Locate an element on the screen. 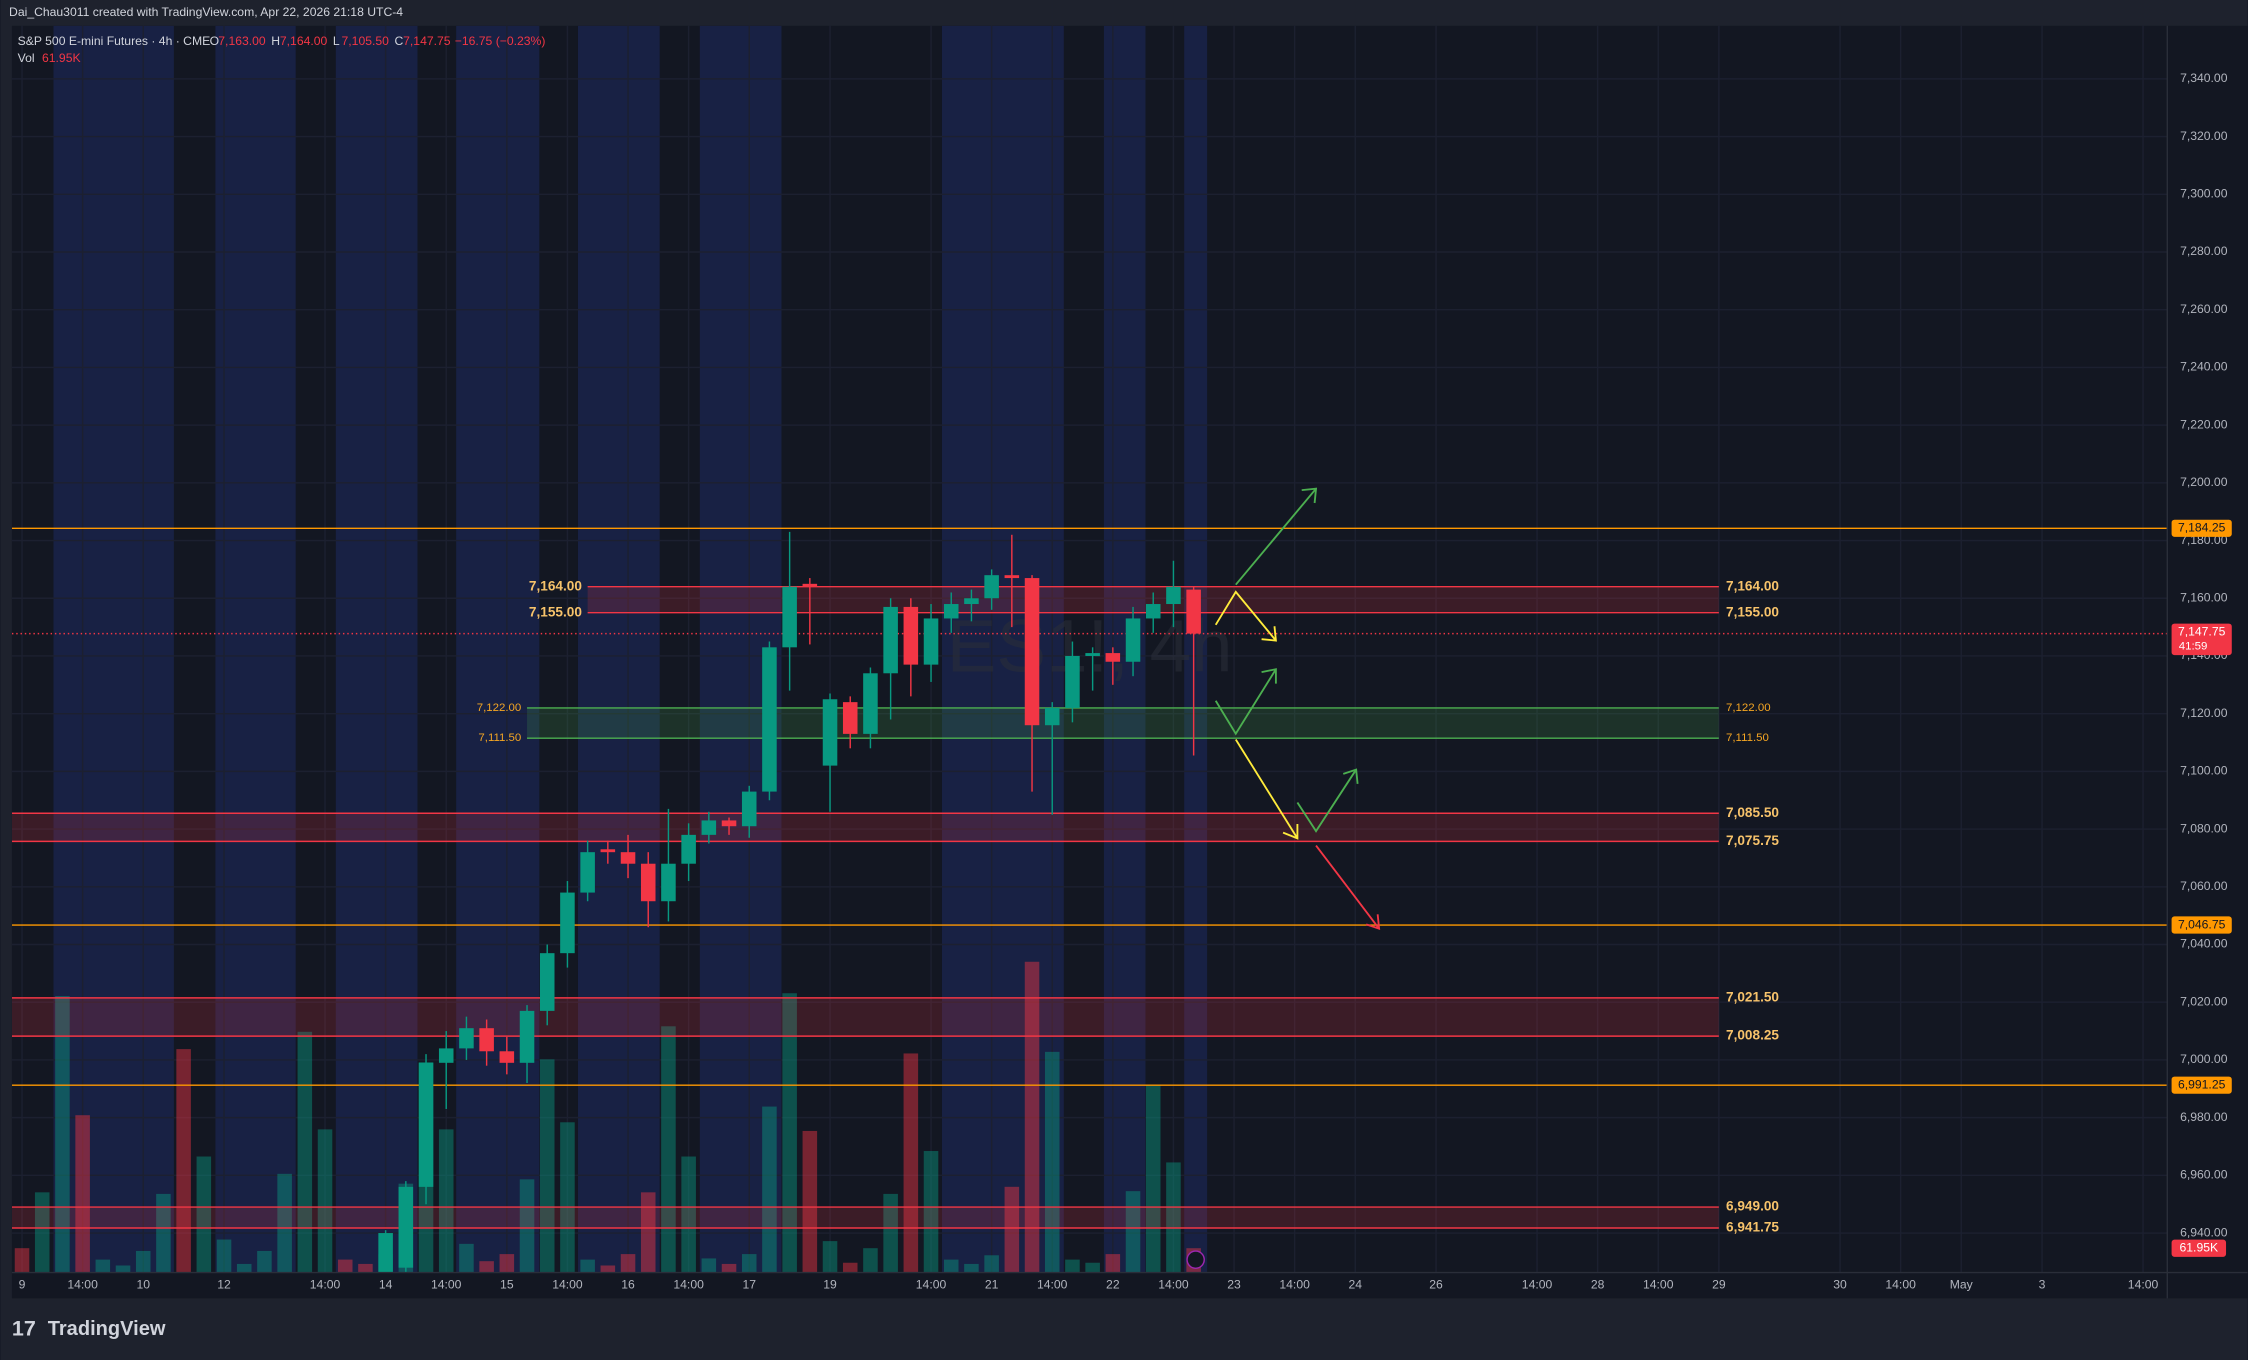  level-tag is located at coordinates (2201, 1085).